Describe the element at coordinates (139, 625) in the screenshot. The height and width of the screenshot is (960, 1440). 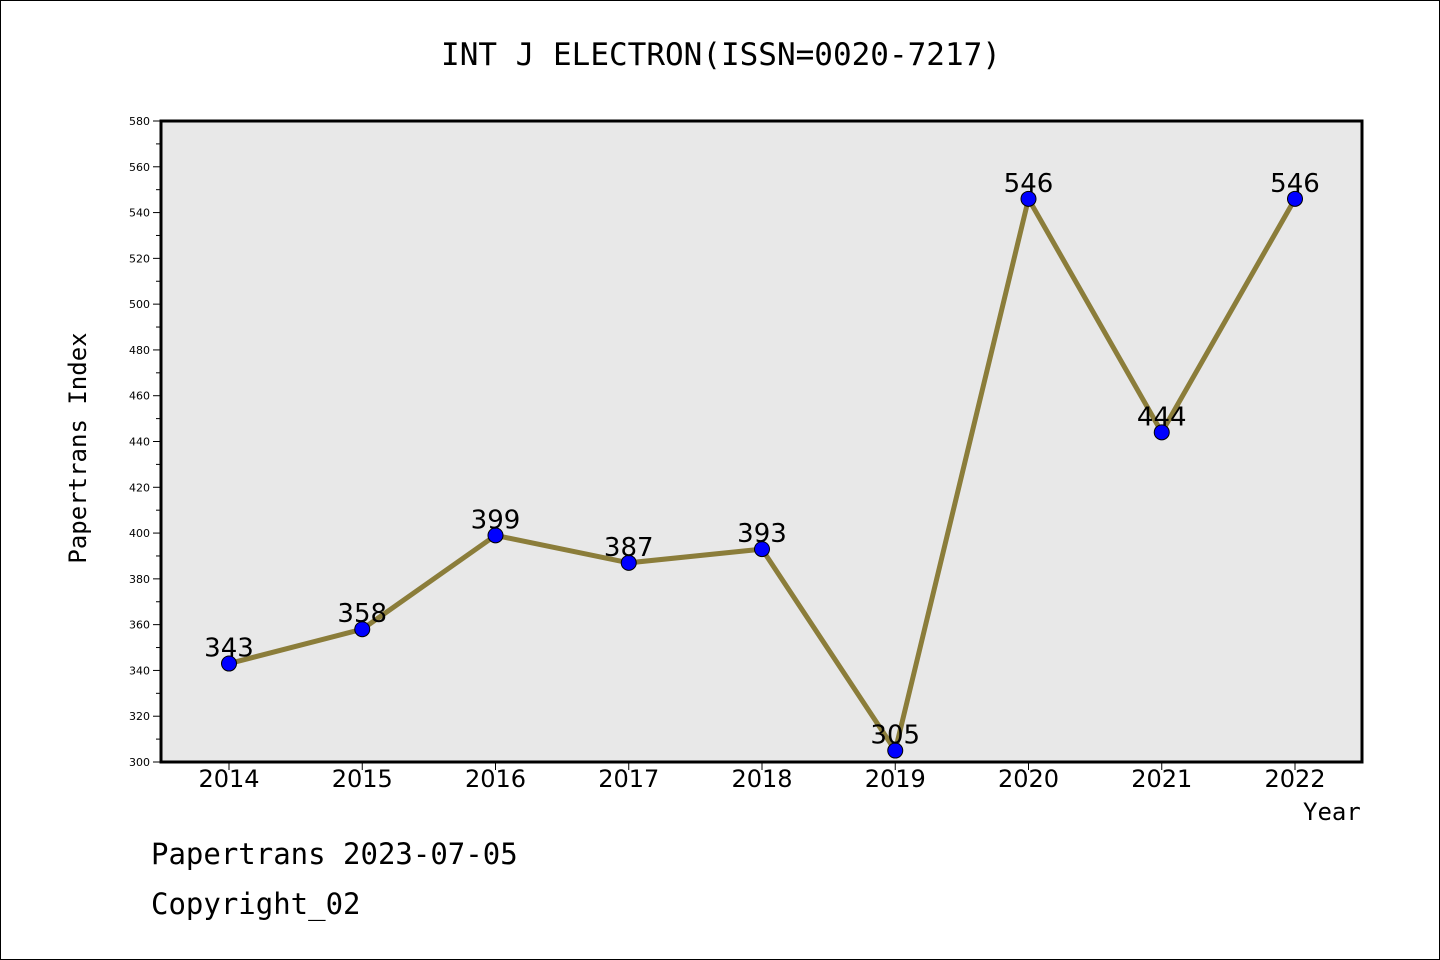
I see `y-tick-label: 360` at that location.